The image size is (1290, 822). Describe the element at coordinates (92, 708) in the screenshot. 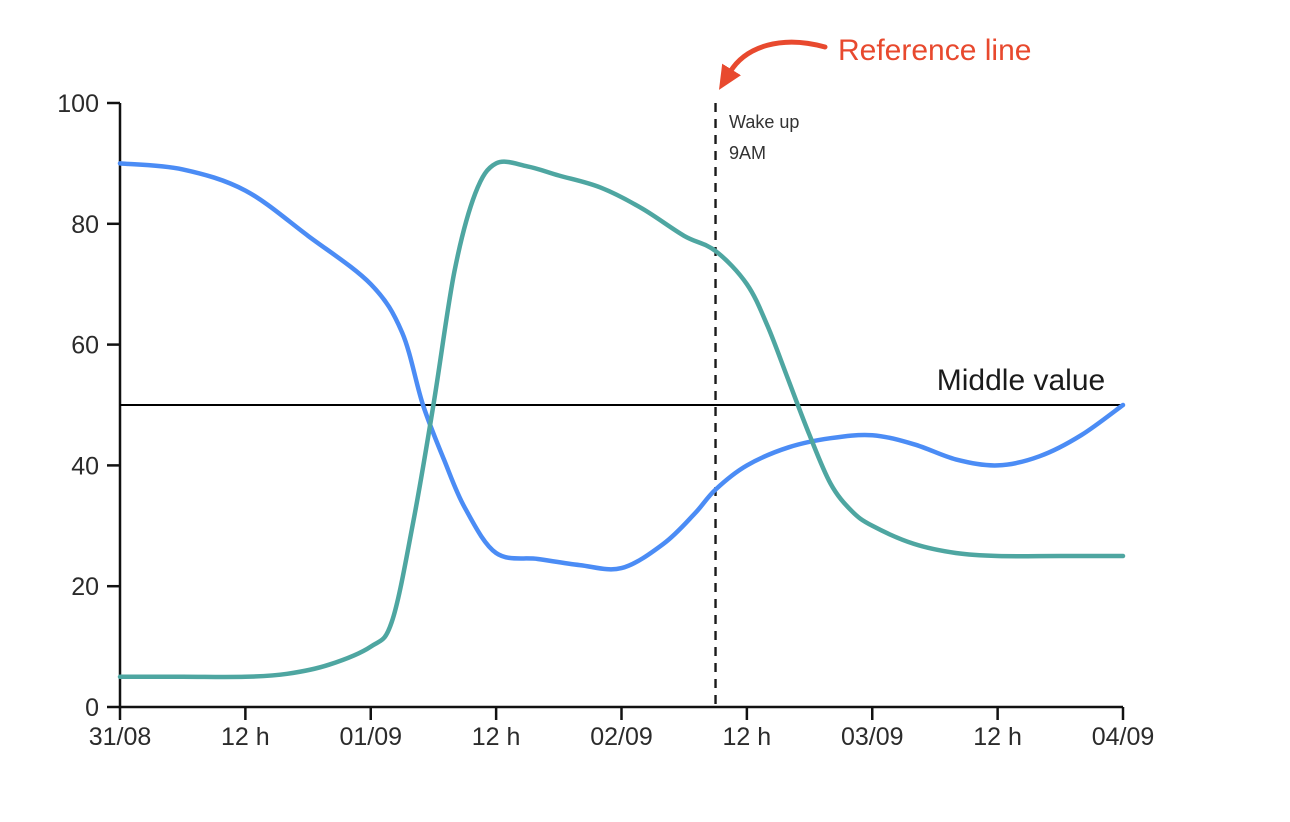

I see `y-tick-label: 0` at that location.